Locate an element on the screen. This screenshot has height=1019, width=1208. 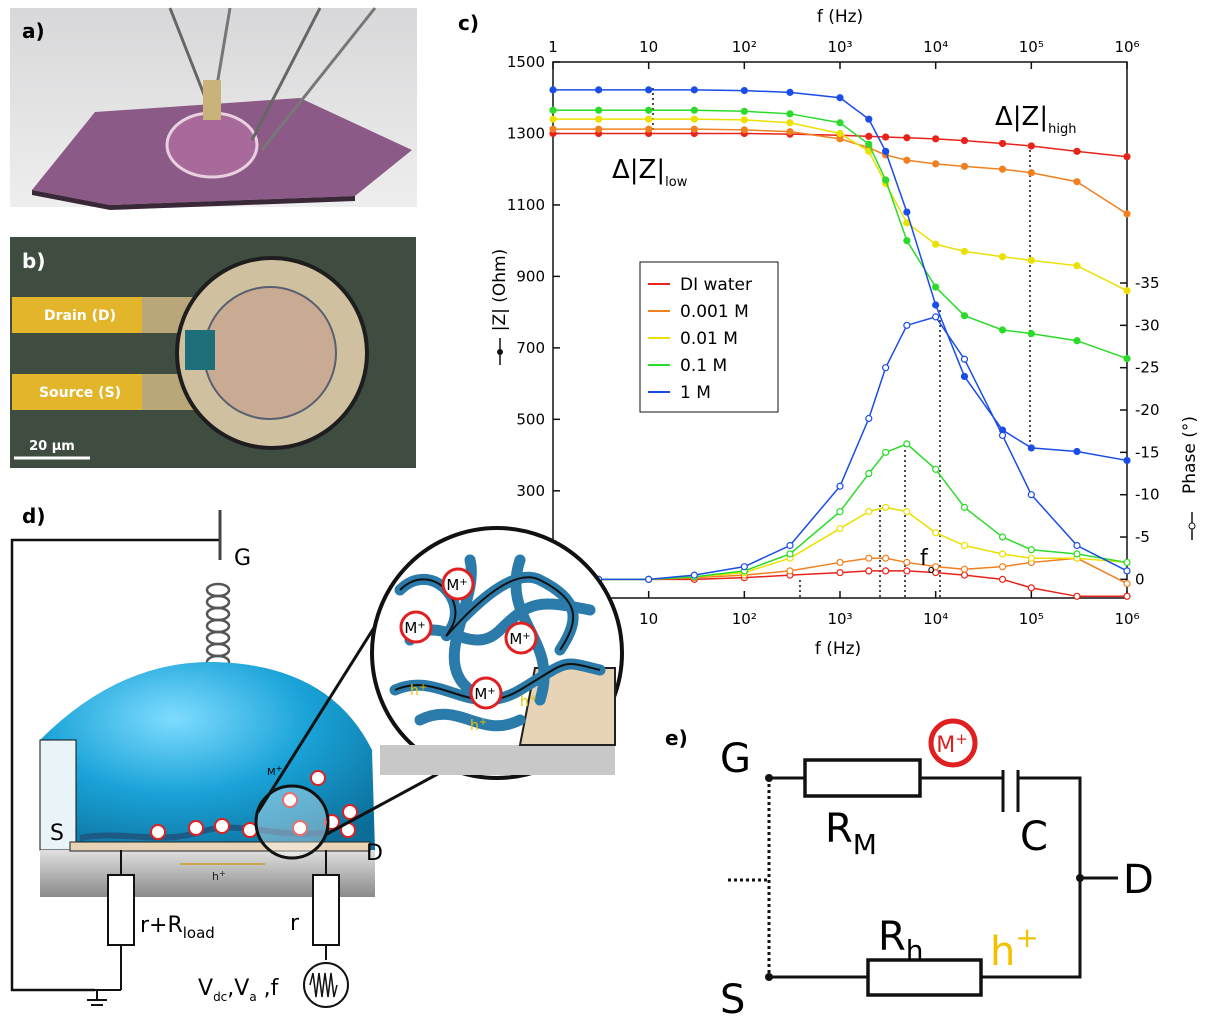
rm-label: RM is located at coordinates (851, 833).